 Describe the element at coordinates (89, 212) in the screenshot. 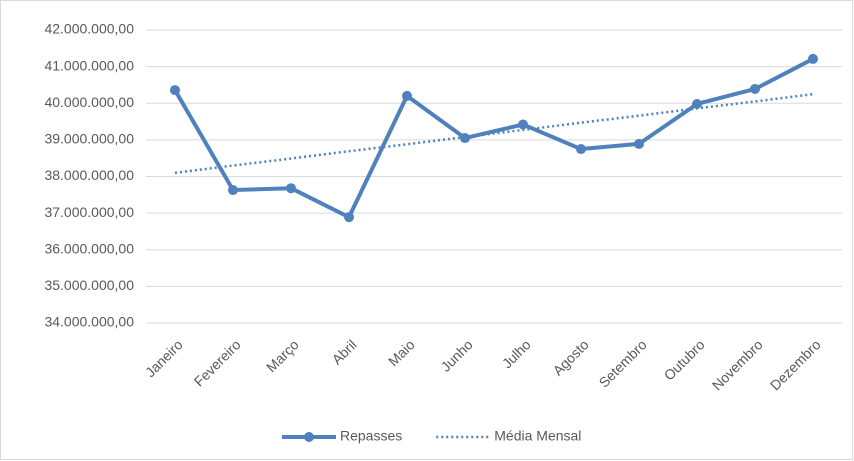

I see `y-tick-label: 37.000.000,00` at that location.